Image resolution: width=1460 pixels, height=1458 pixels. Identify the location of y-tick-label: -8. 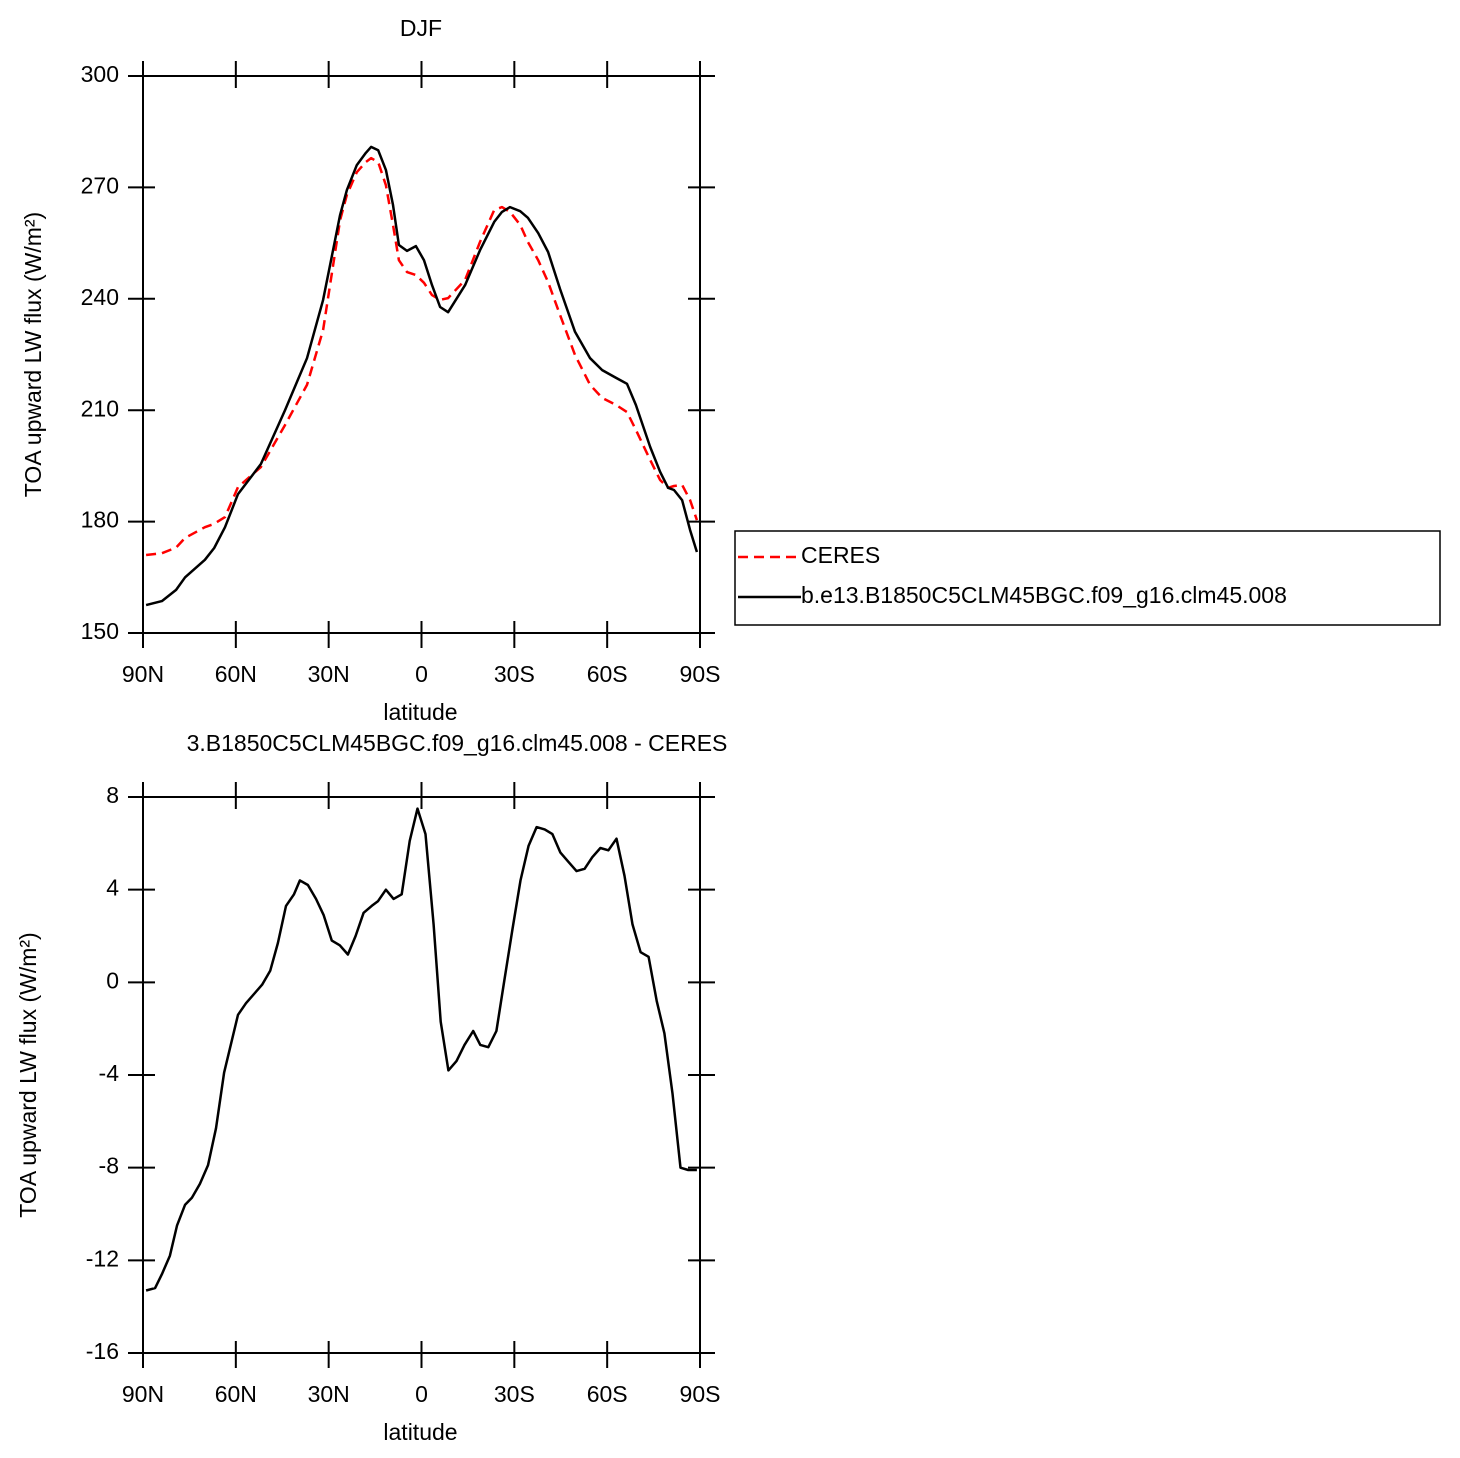
(109, 1166).